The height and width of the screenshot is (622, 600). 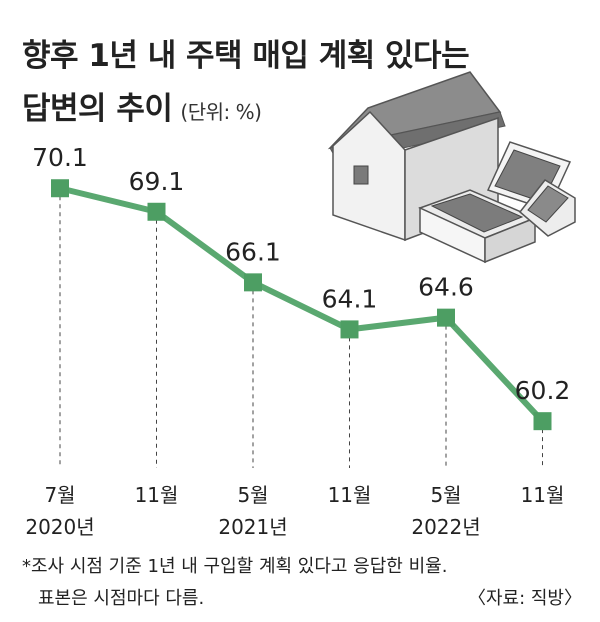 I want to click on unit-label: (단위: %), so click(x=221, y=112).